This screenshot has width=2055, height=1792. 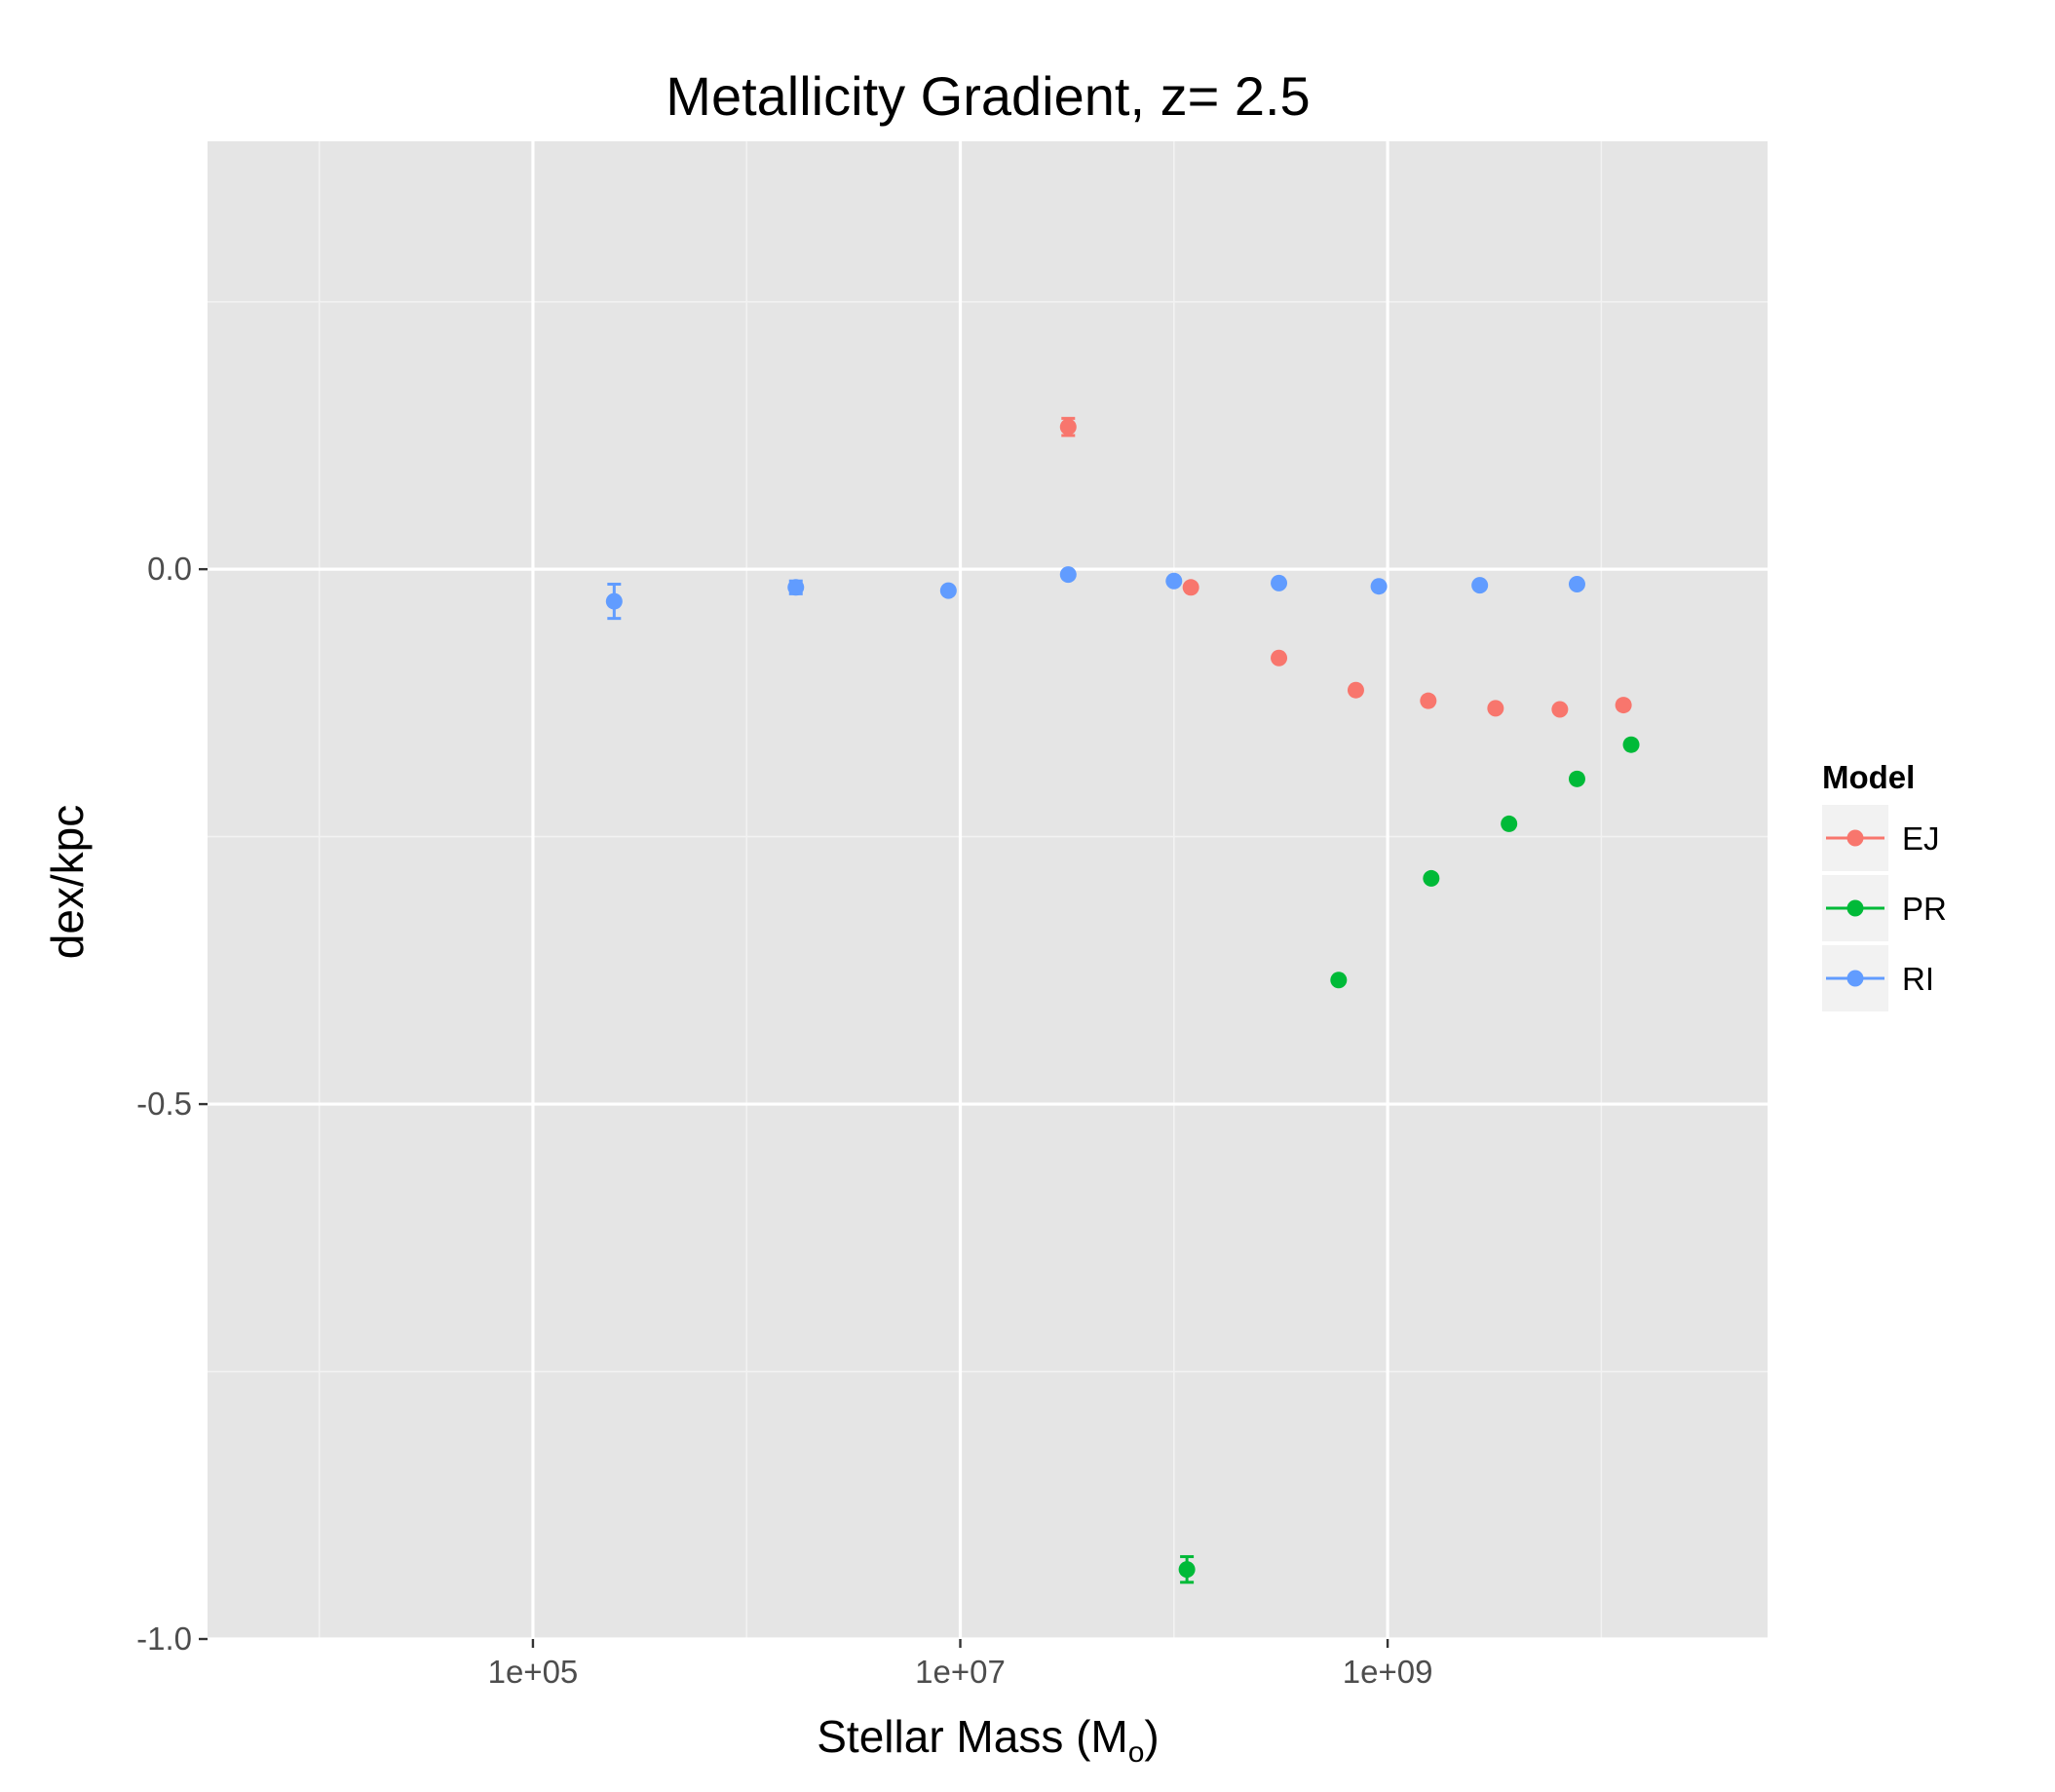 What do you see at coordinates (1151, 1736) in the screenshot?
I see `x-axis-label-close: )` at bounding box center [1151, 1736].